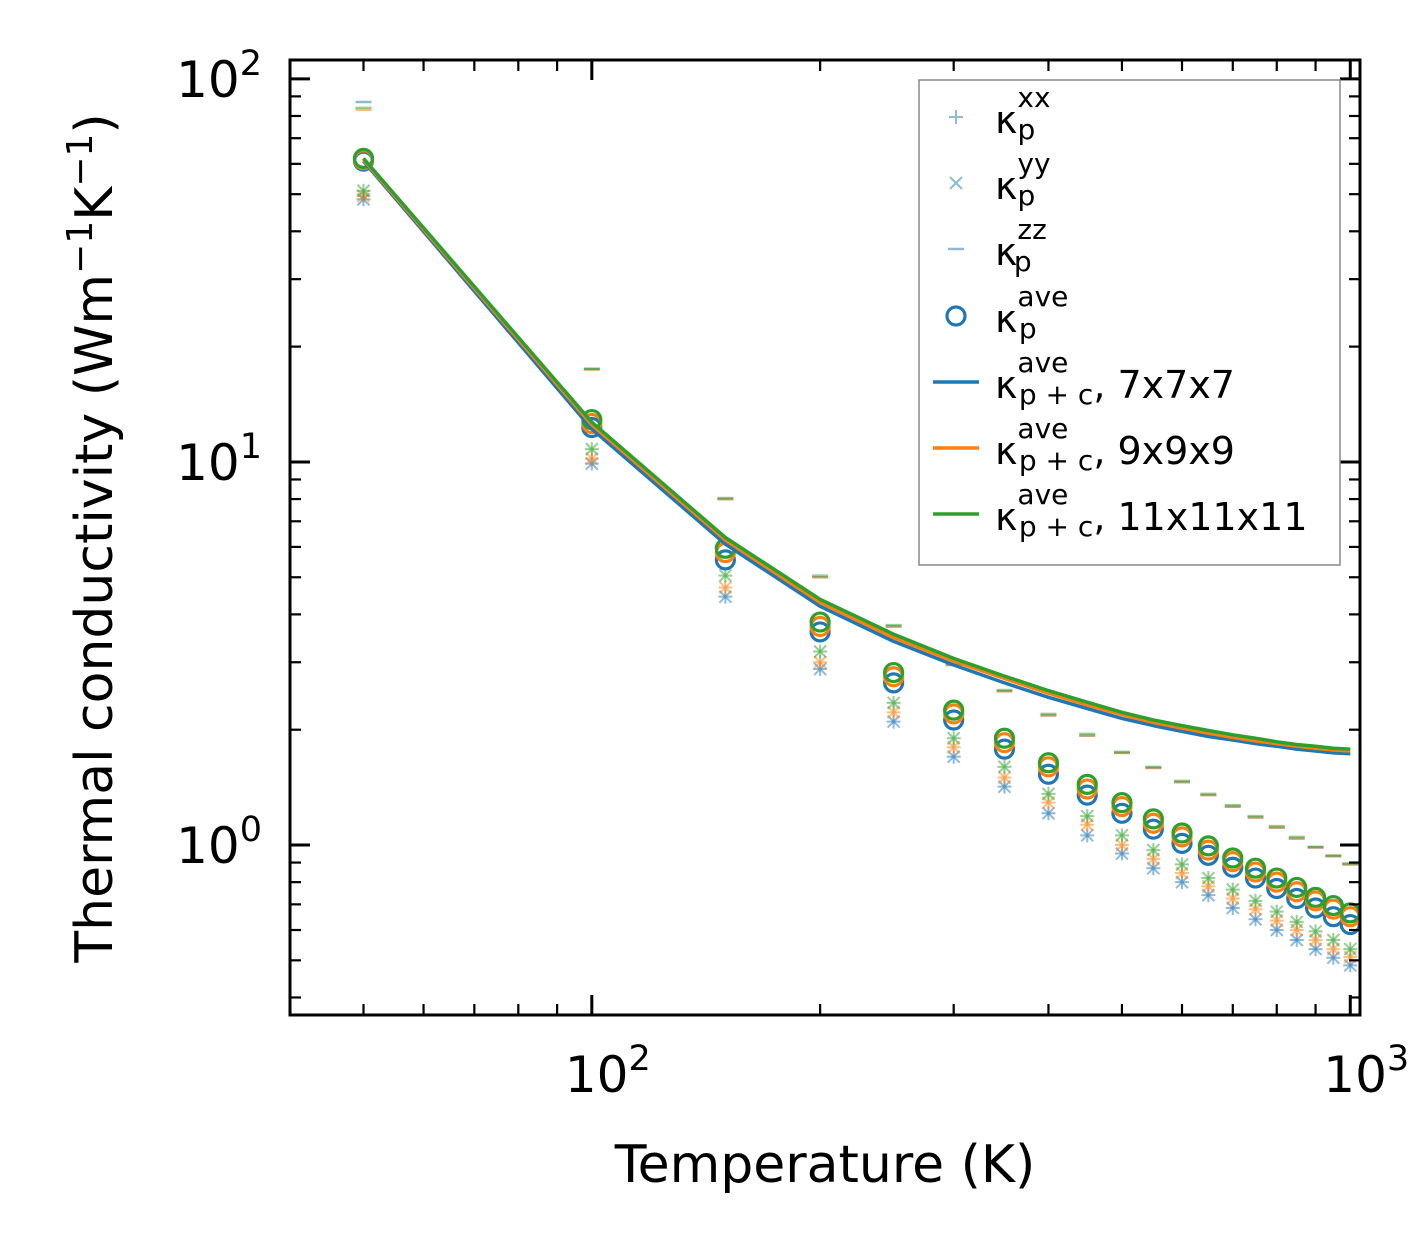  I want to click on legend-label-6: κave p + c, 11x11x11, so click(1151, 510).